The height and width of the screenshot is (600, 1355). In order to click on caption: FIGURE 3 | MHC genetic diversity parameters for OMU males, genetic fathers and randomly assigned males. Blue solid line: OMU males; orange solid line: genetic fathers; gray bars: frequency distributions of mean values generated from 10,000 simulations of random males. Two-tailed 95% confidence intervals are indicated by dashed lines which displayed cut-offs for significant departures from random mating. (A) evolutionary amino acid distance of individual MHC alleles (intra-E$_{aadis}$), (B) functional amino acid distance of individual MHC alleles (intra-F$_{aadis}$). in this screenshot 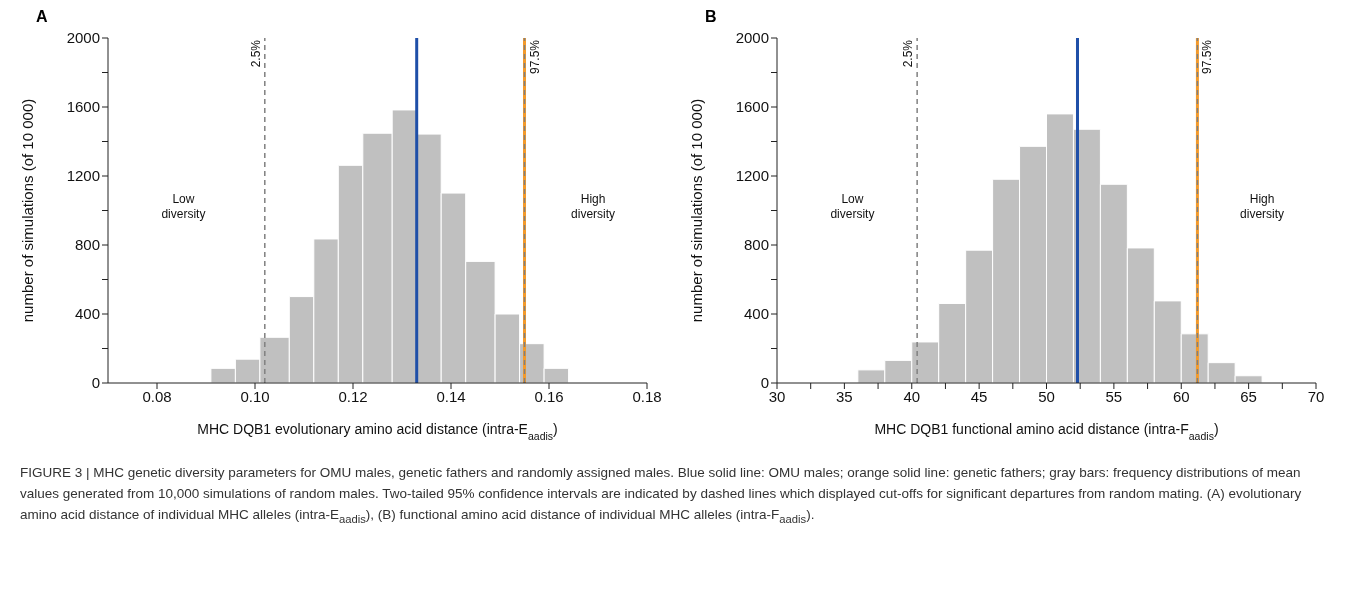, I will do `click(661, 495)`.